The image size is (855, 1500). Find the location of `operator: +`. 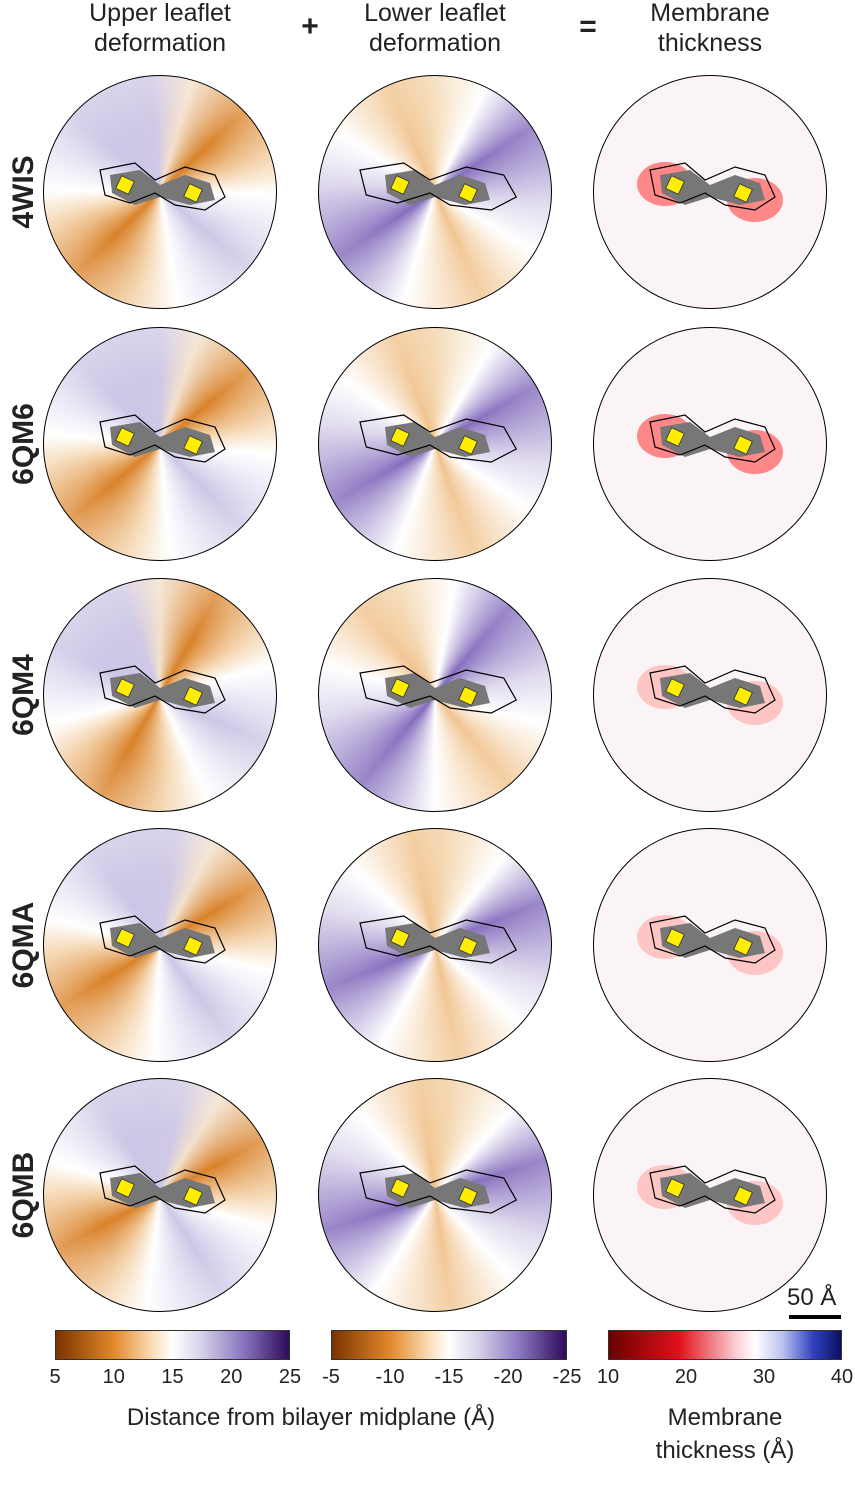

operator: + is located at coordinates (310, 26).